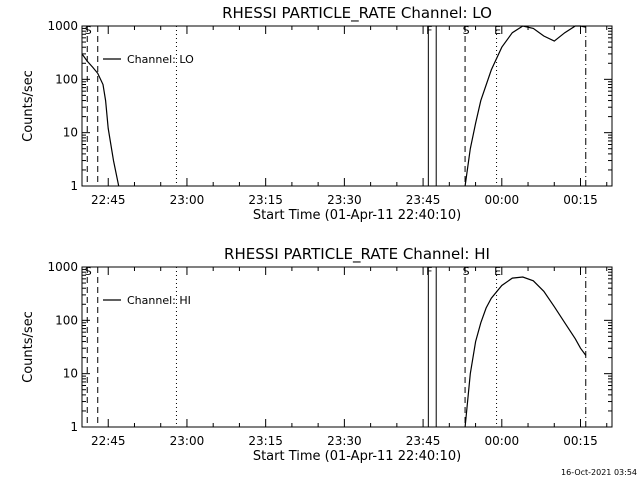 The image size is (640, 480). I want to click on chart-title: RHESSI PARTICLE_RATE Channel: LO, so click(357, 13).